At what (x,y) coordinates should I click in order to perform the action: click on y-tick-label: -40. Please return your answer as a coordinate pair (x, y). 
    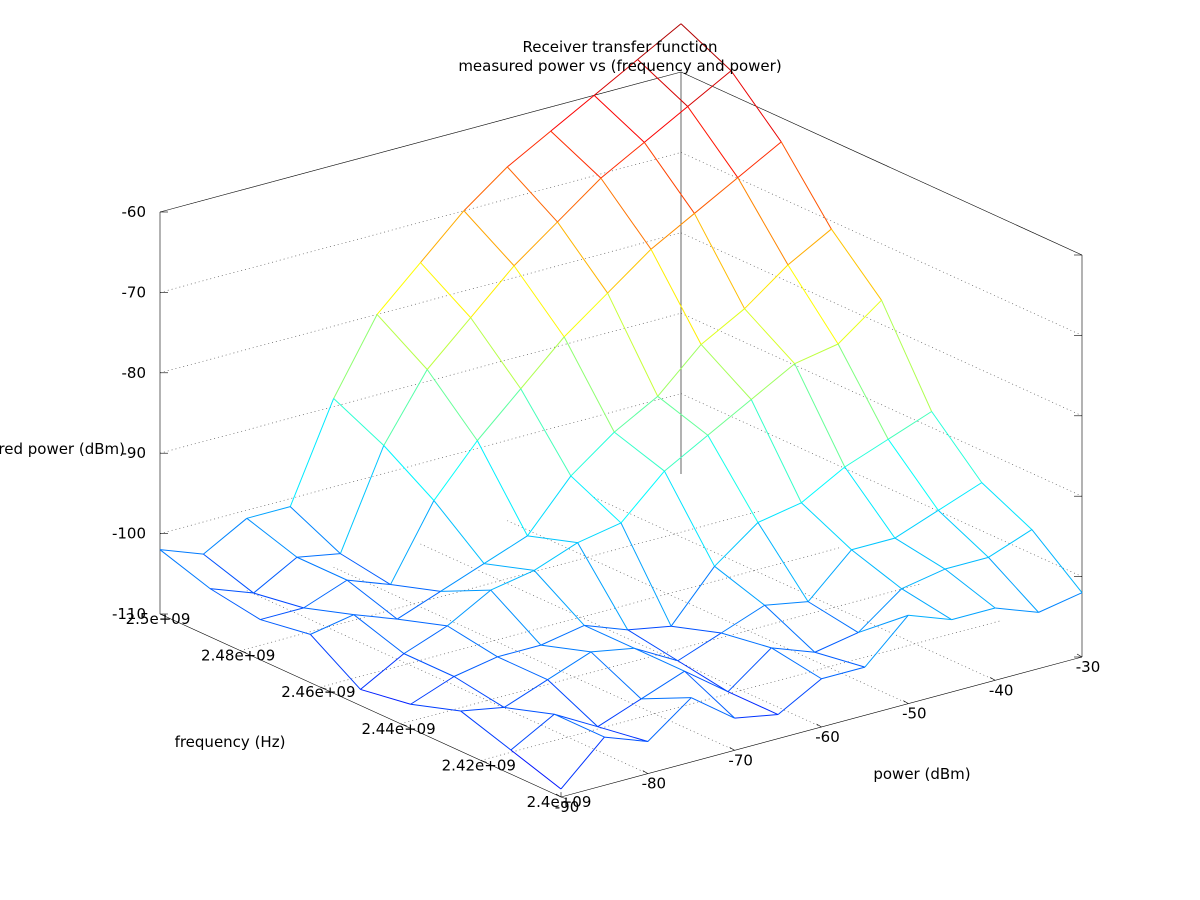
    Looking at the image, I should click on (1001, 690).